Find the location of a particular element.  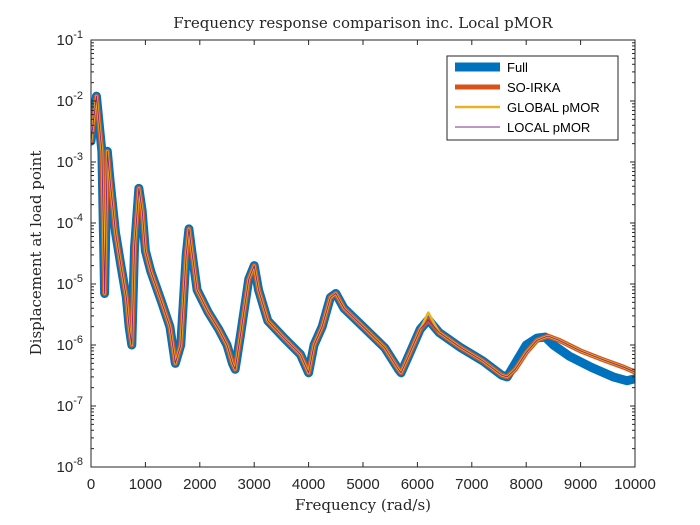

x-tick-label: 1000 is located at coordinates (145, 484).